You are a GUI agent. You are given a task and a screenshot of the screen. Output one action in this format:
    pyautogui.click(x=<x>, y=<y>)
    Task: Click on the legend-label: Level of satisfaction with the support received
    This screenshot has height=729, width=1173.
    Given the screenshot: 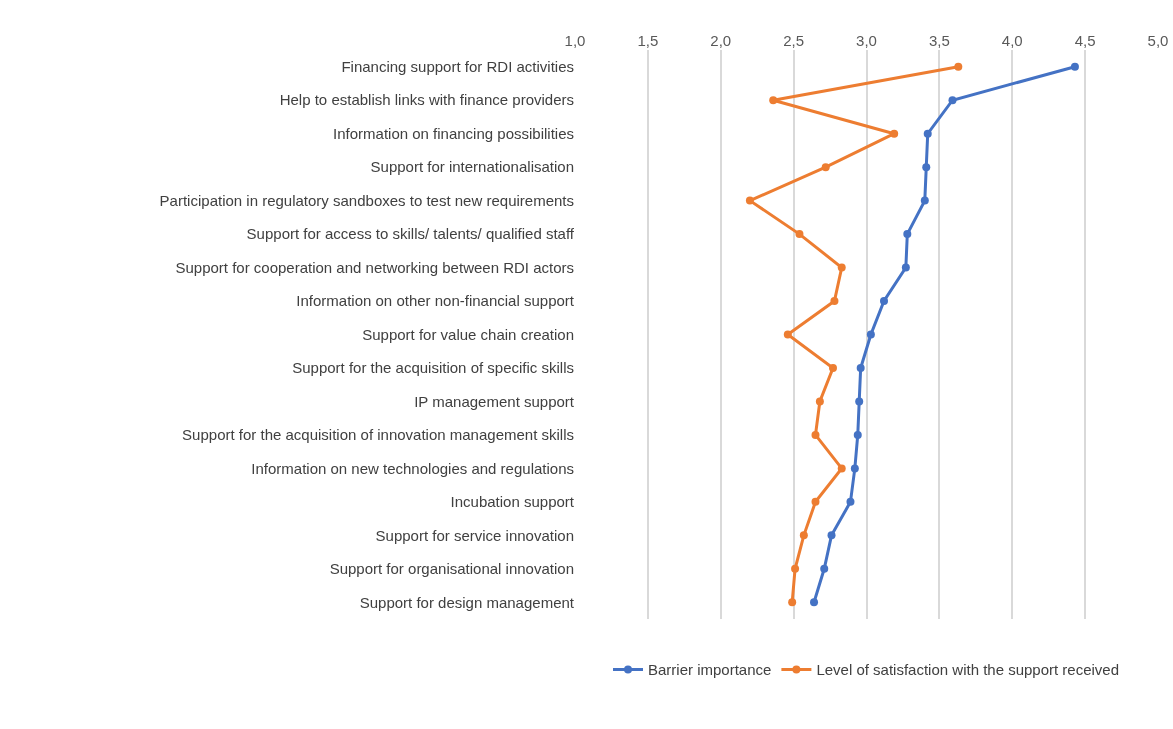 What is the action you would take?
    pyautogui.click(x=968, y=670)
    